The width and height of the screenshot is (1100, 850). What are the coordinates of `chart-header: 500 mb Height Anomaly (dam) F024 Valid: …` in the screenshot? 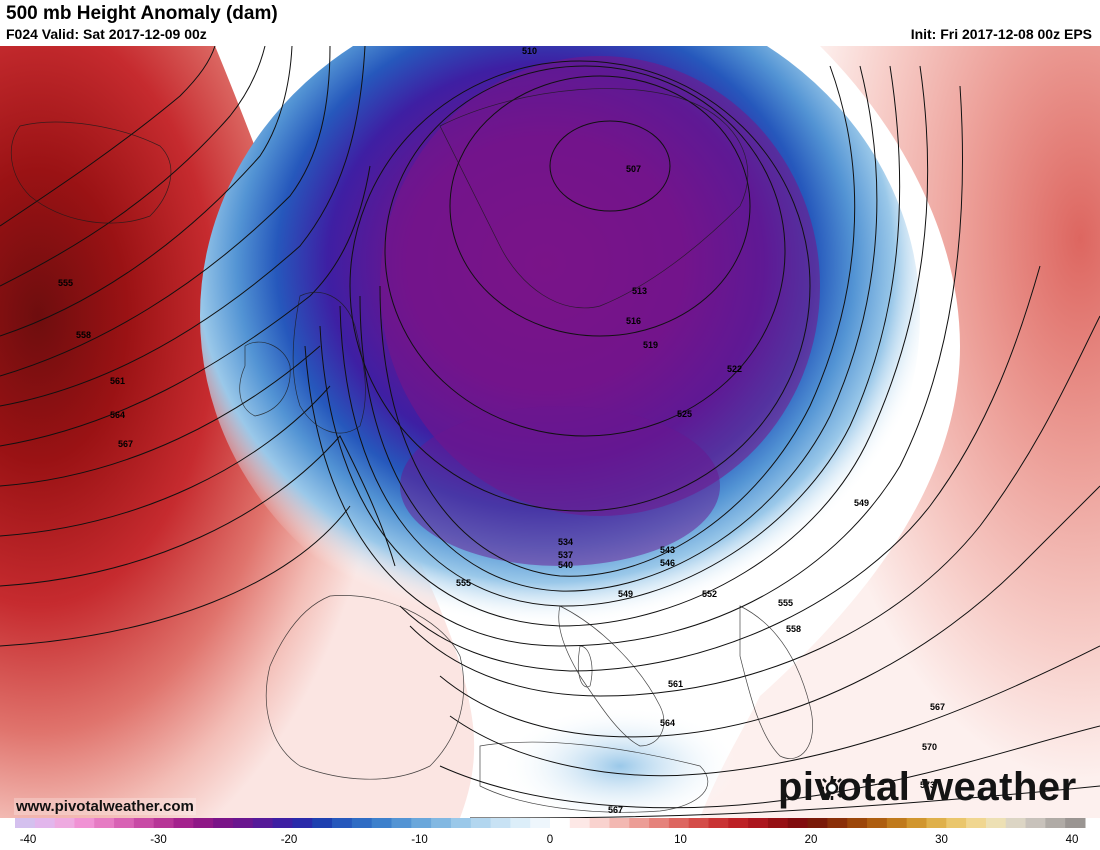 It's located at (550, 23).